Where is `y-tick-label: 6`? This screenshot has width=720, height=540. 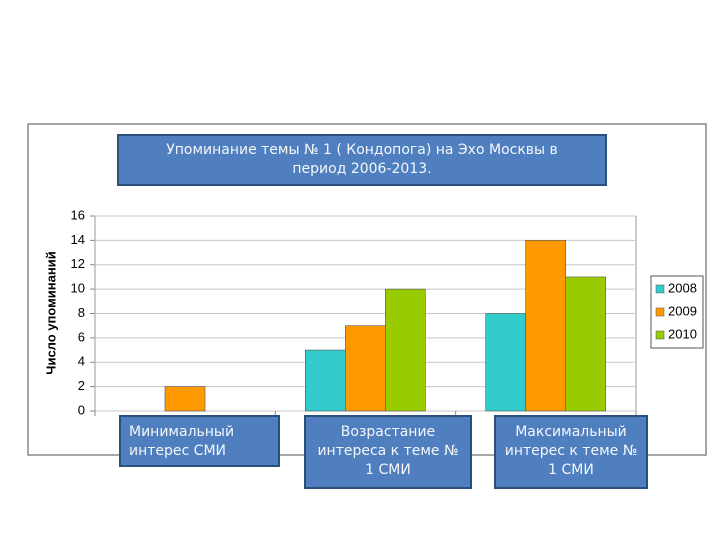 y-tick-label: 6 is located at coordinates (81, 336).